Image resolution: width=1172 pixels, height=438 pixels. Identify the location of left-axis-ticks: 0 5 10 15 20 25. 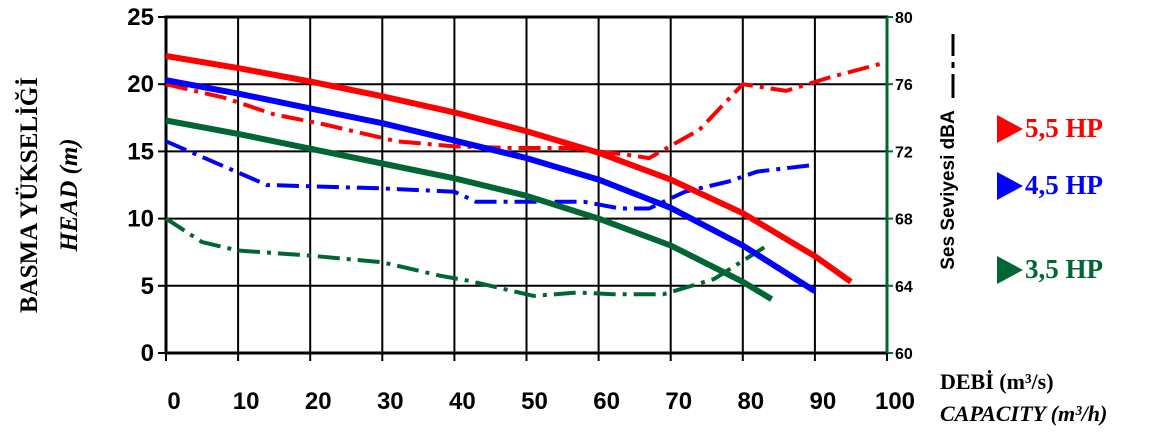
(146, 185).